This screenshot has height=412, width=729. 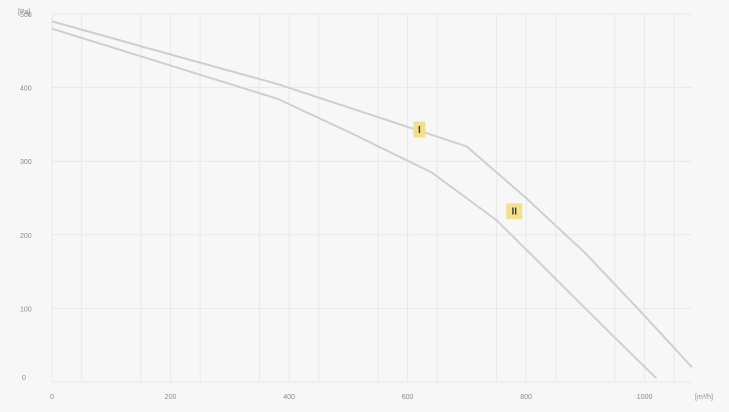 I want to click on markers-layer: III, so click(x=468, y=170).